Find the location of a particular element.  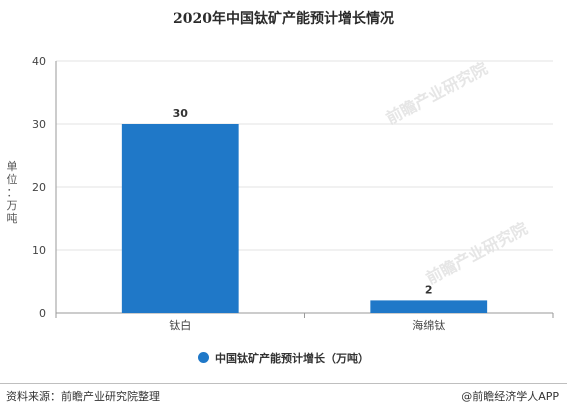

y-tick-label: 0 is located at coordinates (42, 313).